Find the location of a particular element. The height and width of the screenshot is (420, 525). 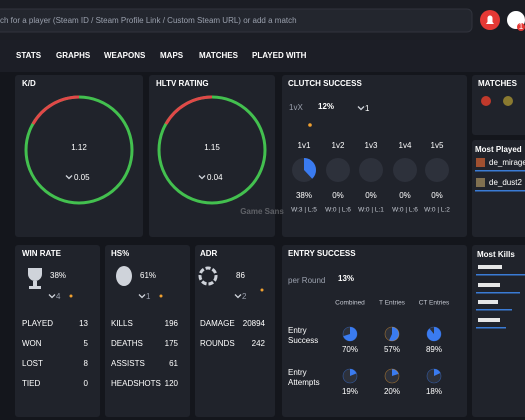

clutch-label: 1vX is located at coordinates (296, 107).